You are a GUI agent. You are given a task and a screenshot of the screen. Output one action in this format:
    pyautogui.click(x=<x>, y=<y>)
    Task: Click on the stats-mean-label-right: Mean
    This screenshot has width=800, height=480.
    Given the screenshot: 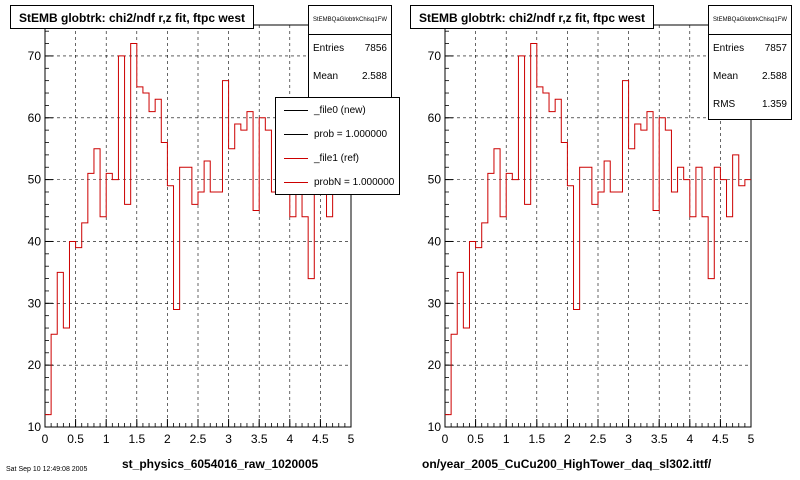 What is the action you would take?
    pyautogui.click(x=726, y=76)
    